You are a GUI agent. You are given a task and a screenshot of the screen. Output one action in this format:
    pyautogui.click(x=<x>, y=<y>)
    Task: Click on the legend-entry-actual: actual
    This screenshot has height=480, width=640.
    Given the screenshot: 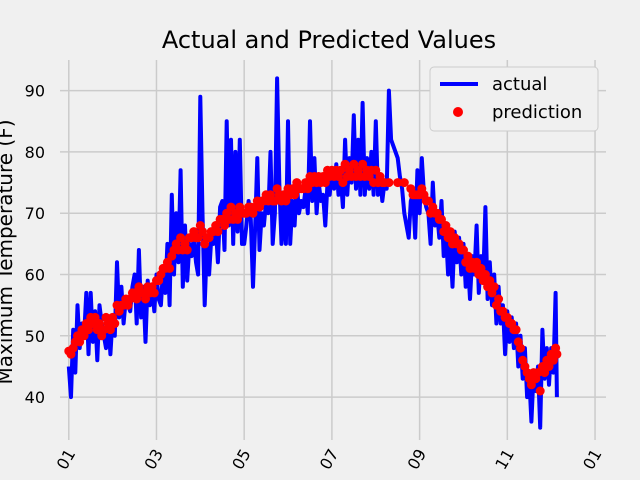 What is the action you would take?
    pyautogui.click(x=519, y=84)
    